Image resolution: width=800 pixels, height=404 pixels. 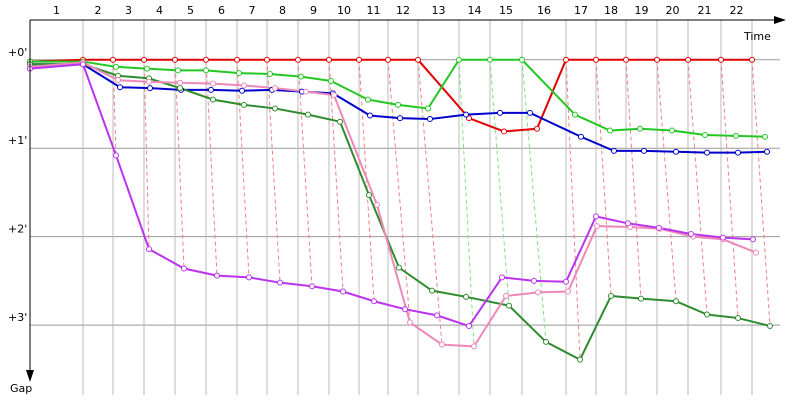 I want to click on y-tick-label: +3', so click(x=17, y=317).